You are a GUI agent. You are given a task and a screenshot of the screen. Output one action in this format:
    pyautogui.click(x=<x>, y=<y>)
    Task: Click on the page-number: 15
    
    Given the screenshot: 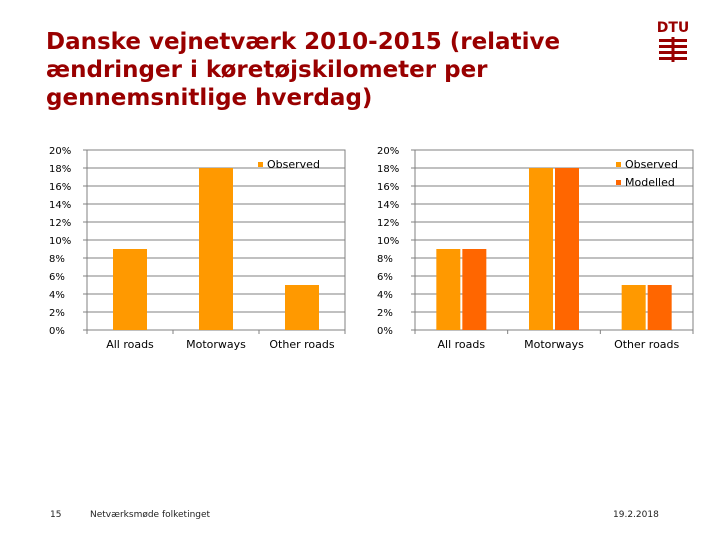 What is the action you would take?
    pyautogui.click(x=56, y=515)
    